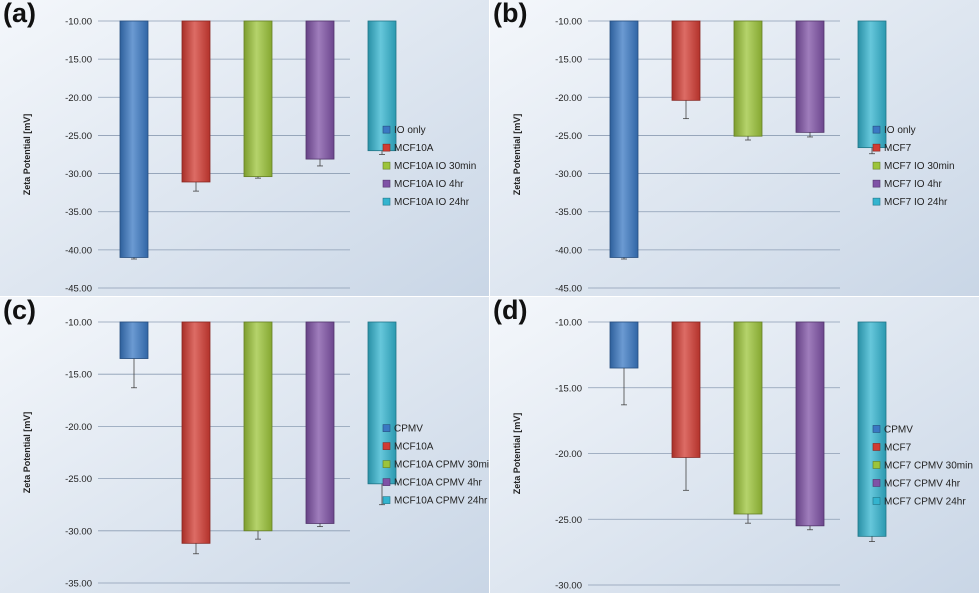 Image resolution: width=979 pixels, height=593 pixels. Describe the element at coordinates (925, 501) in the screenshot. I see `legend-entry: MCF7 CPMV 24hr` at that location.